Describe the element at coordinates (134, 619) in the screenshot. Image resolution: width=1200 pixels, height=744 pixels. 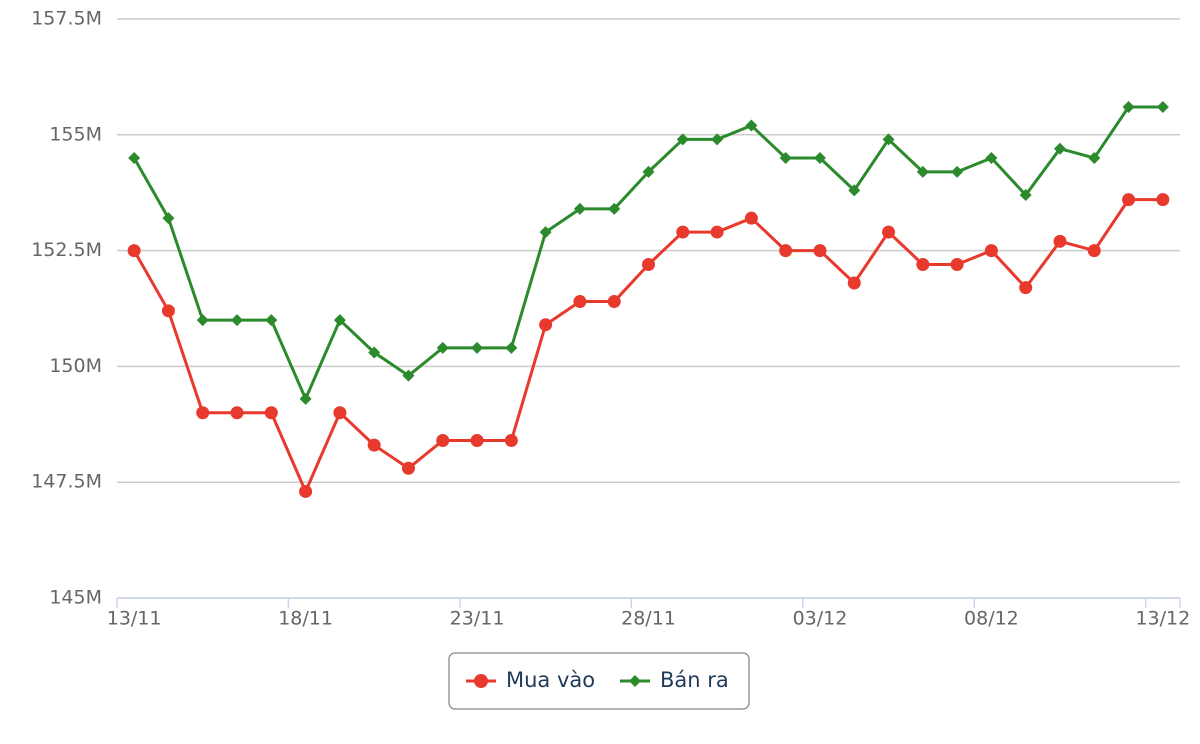
I see `x-tick-label: 13/11` at that location.